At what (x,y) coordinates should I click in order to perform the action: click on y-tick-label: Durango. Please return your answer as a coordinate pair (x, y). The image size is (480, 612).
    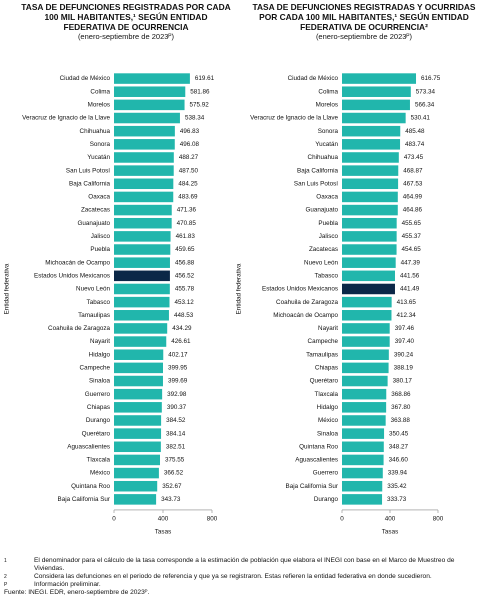
    Looking at the image, I should click on (326, 499).